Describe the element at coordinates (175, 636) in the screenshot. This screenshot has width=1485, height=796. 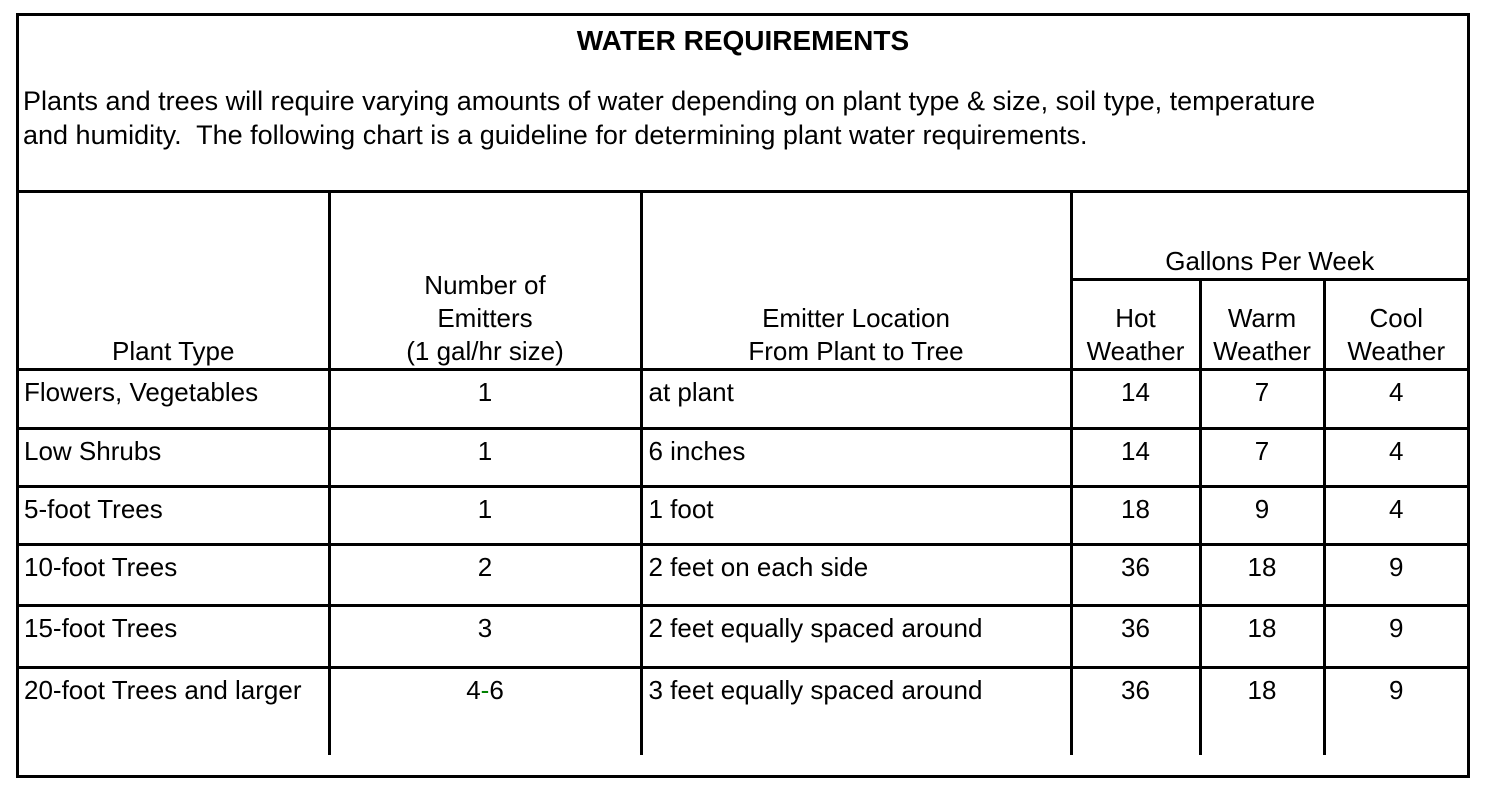
I see `cell-plant-type: 15-foot Trees` at that location.